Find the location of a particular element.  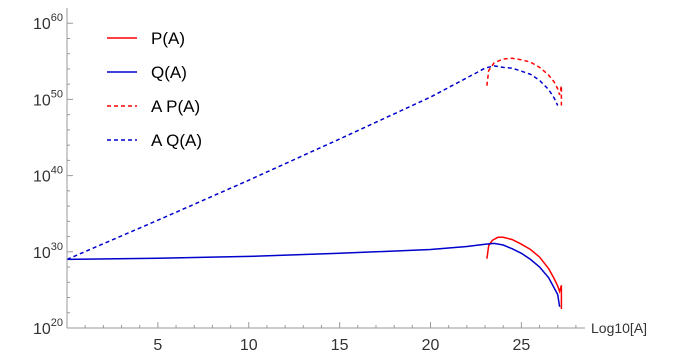

y-tick-label: 1050 is located at coordinates (48, 98).